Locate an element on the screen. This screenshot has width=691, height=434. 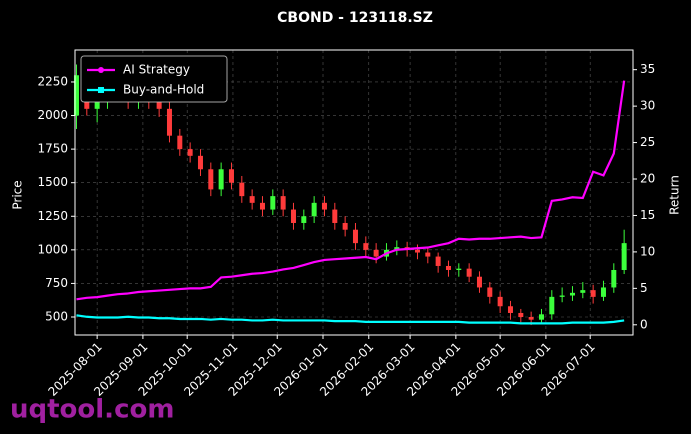
legend-label: Buy-and-Hold is located at coordinates (163, 90).